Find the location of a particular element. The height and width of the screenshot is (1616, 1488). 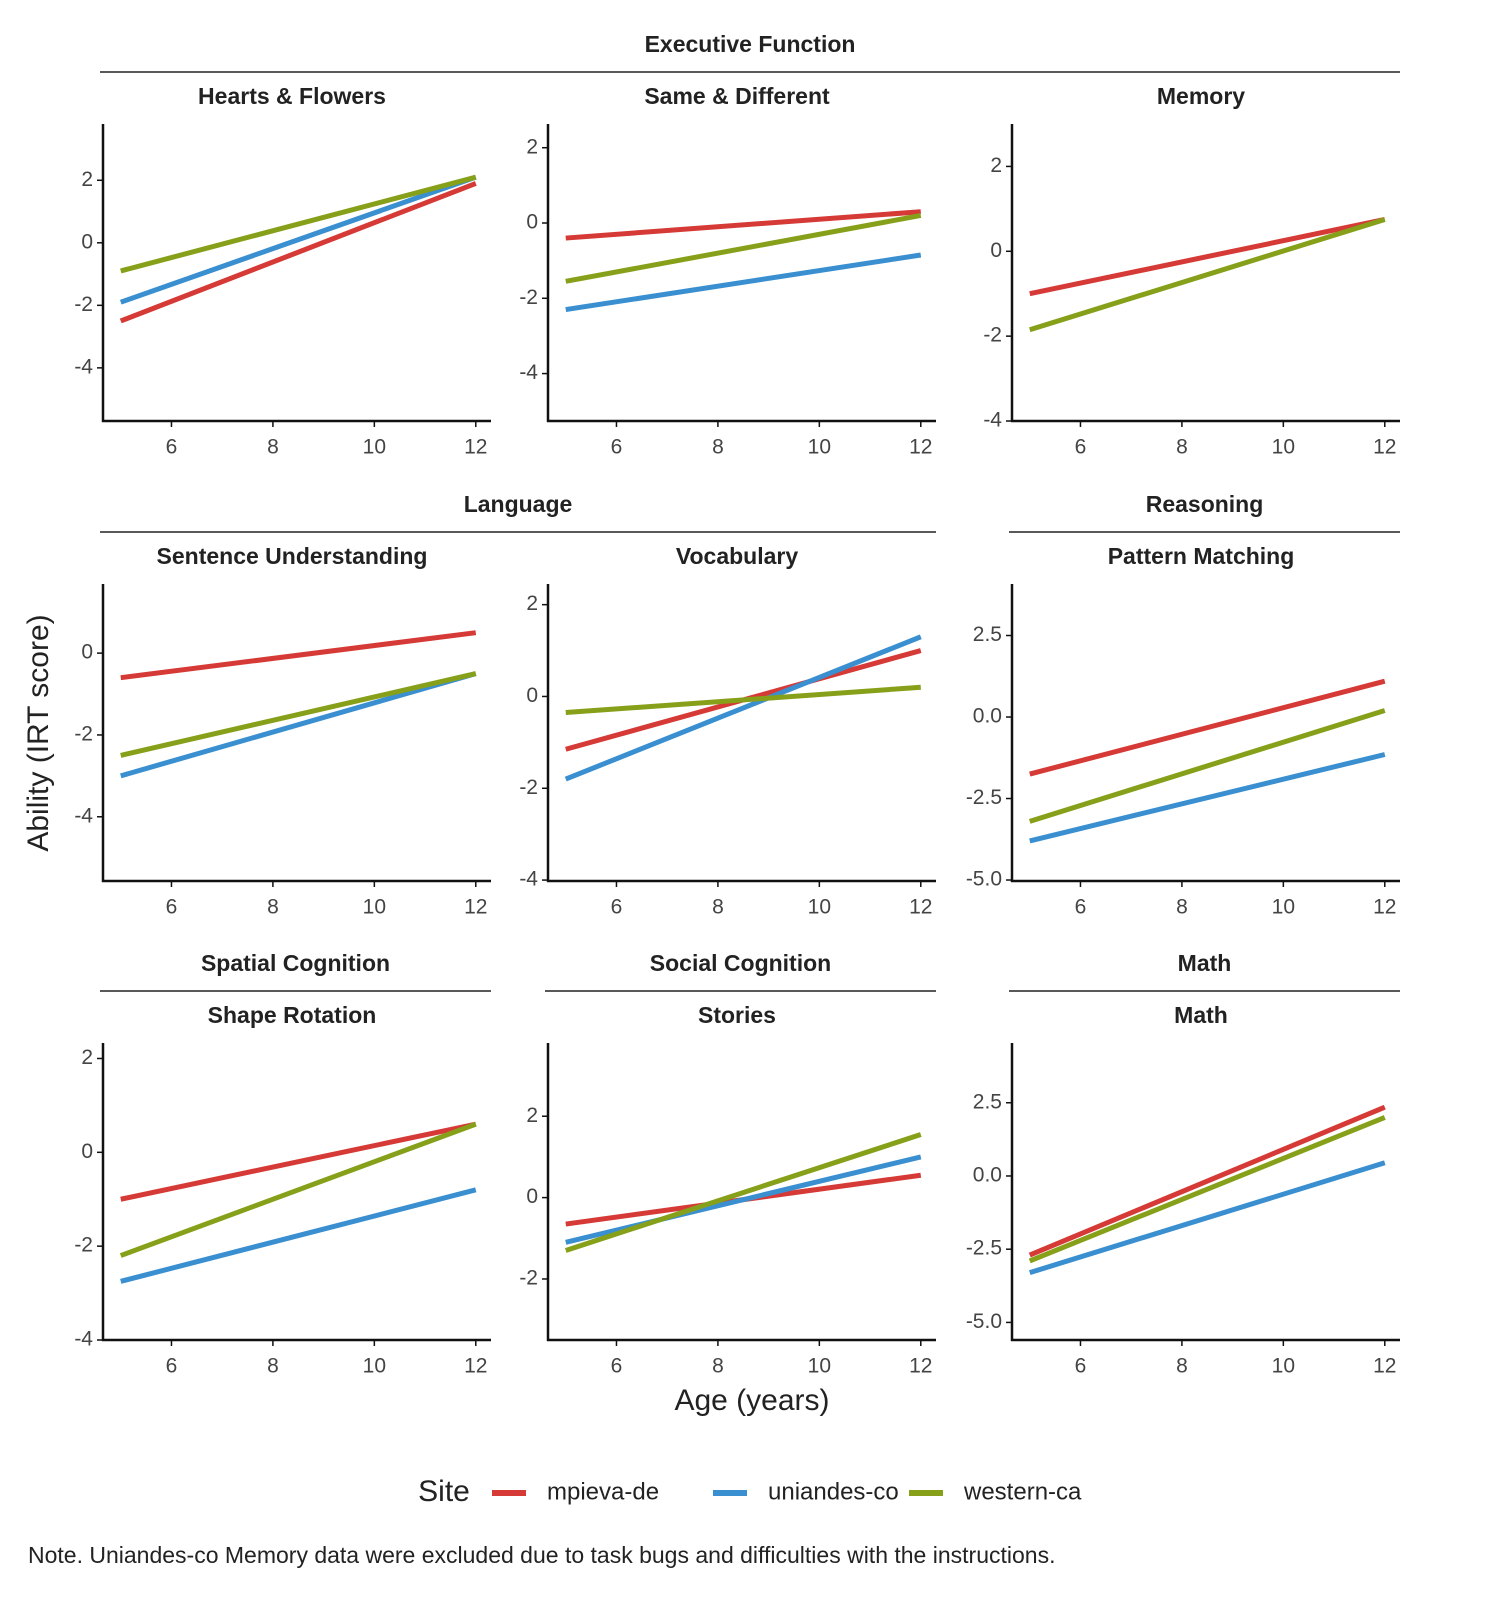

y-axis-label: Ability (IRT score) is located at coordinates (38, 732).